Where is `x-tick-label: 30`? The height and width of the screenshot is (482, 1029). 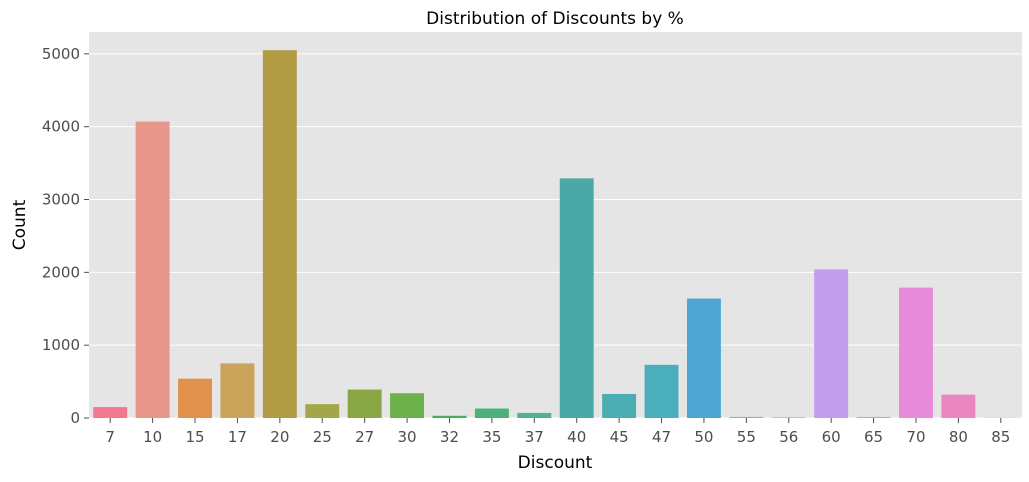
x-tick-label: 30 is located at coordinates (407, 437).